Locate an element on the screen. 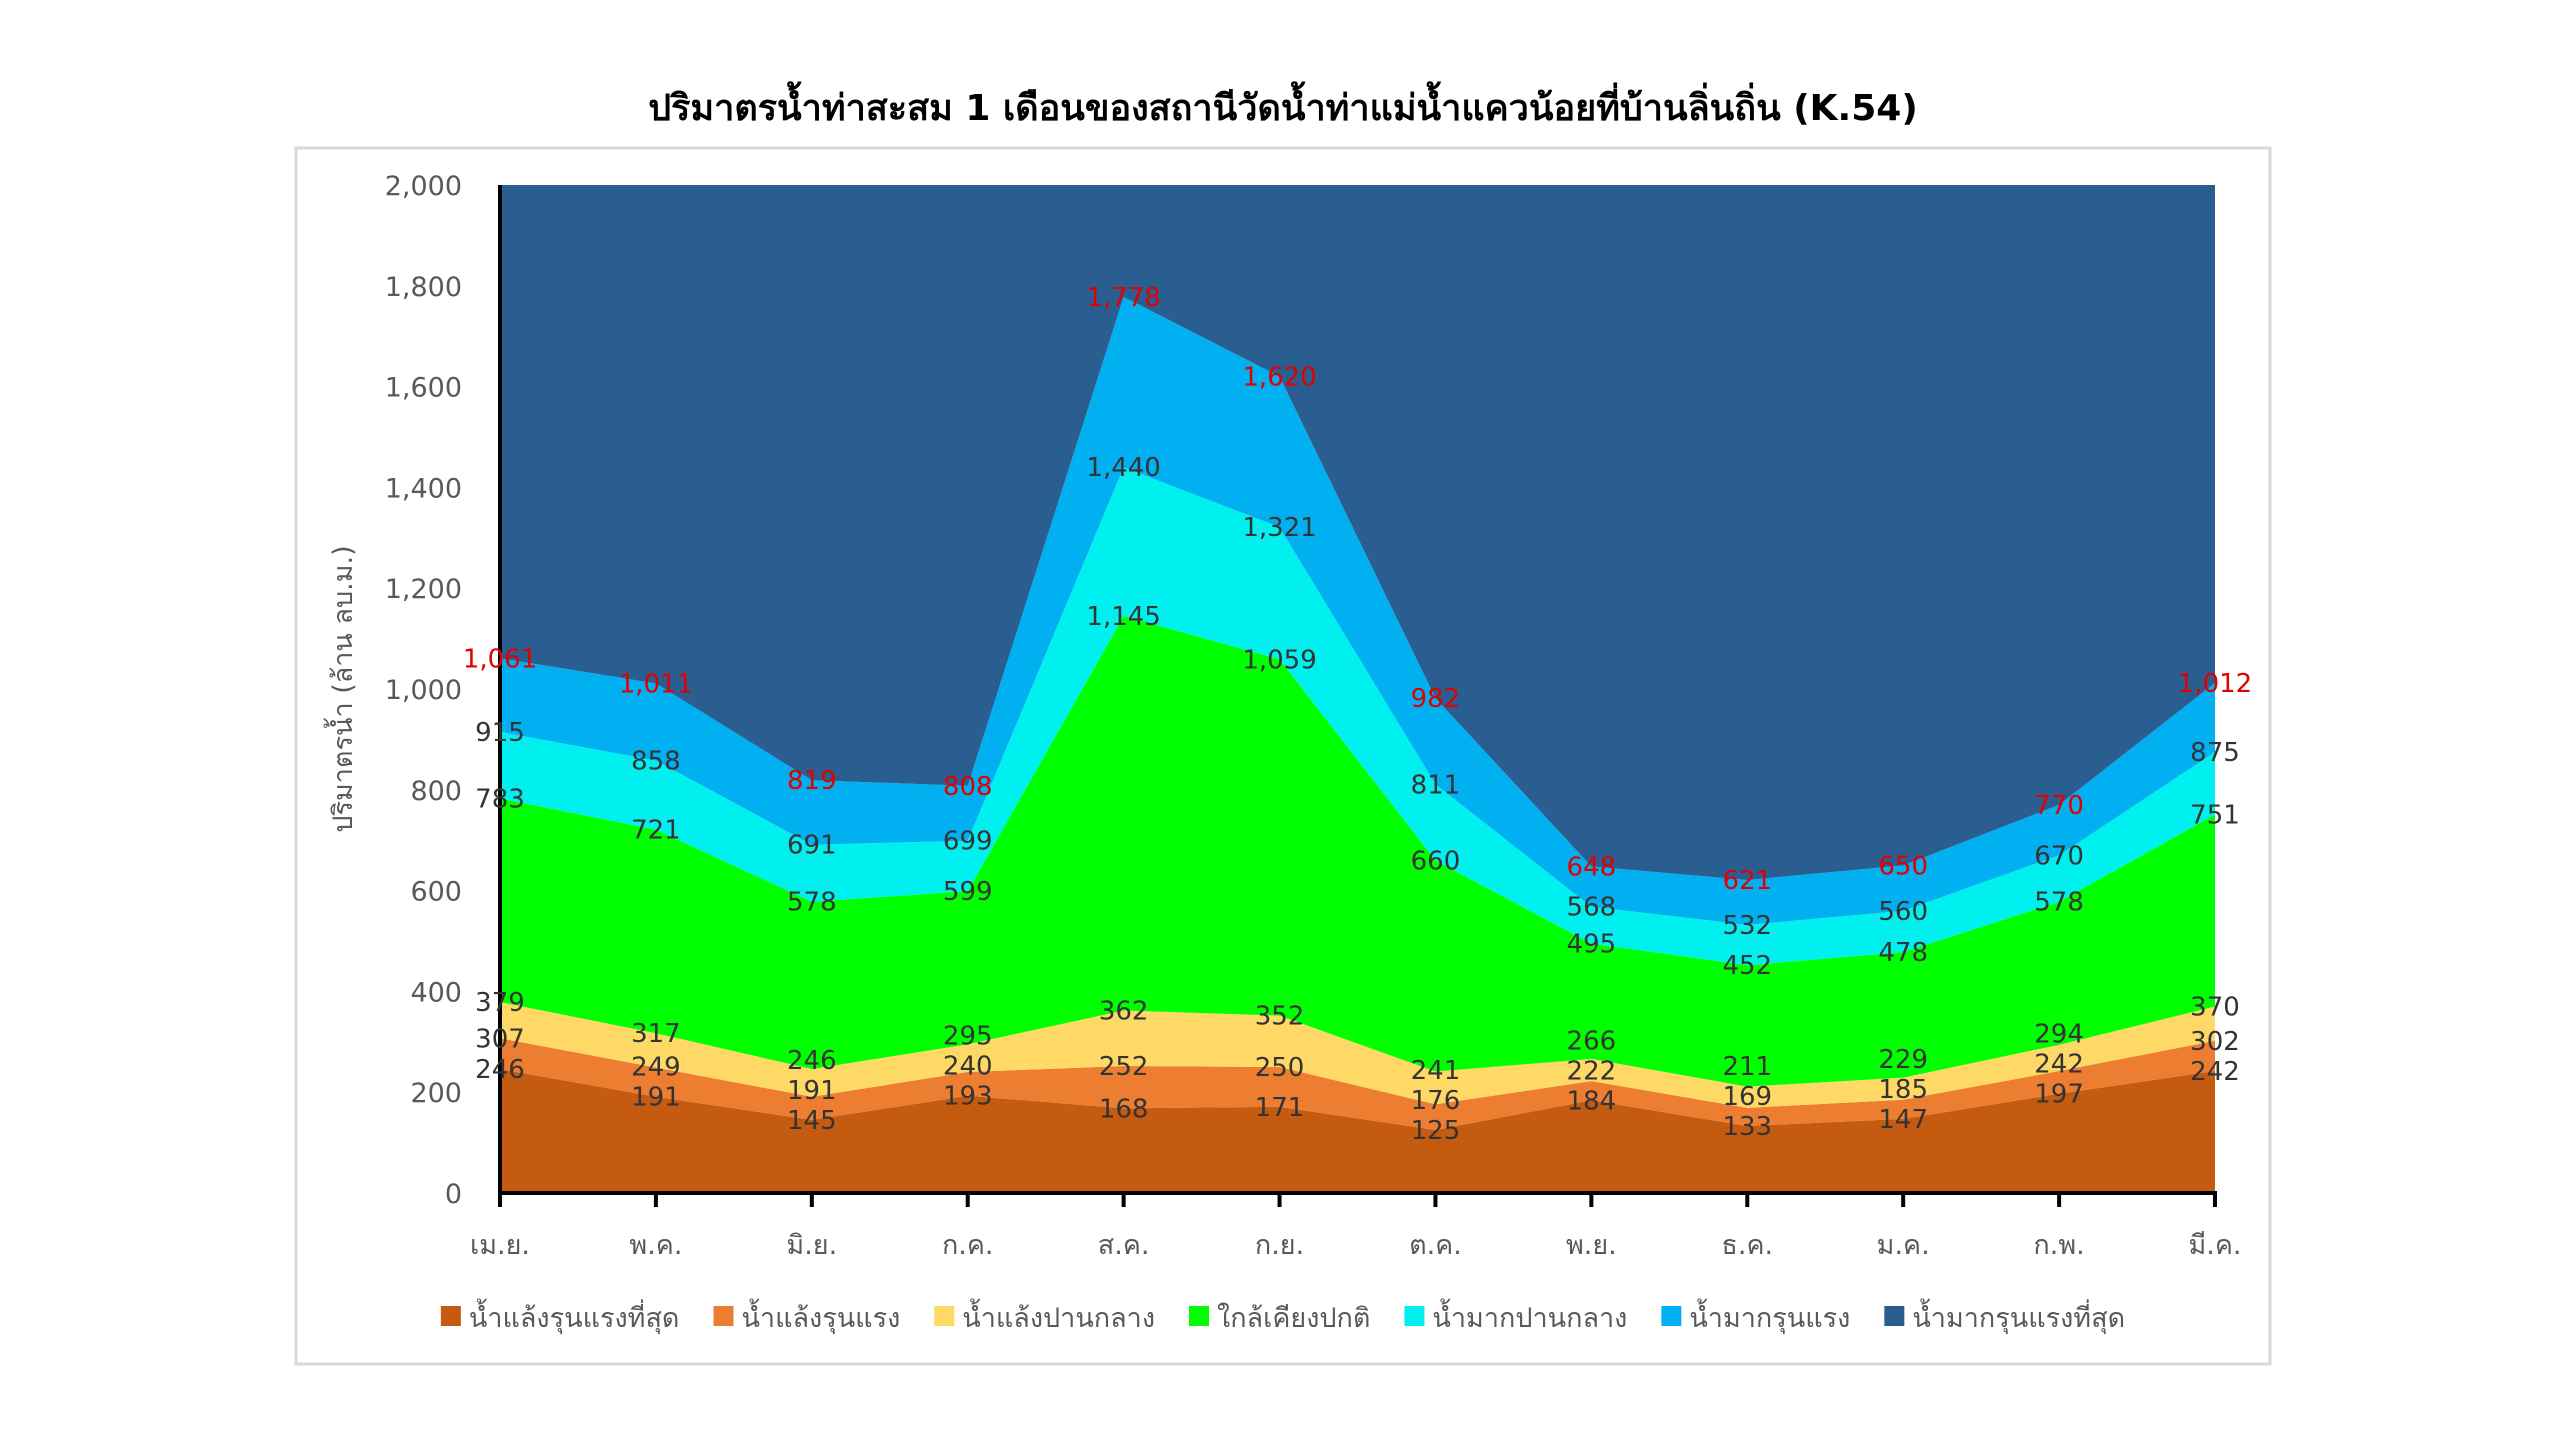 The image size is (2560, 1444). legend-label: น้ำแล้งปานกลาง is located at coordinates (1058, 1316).